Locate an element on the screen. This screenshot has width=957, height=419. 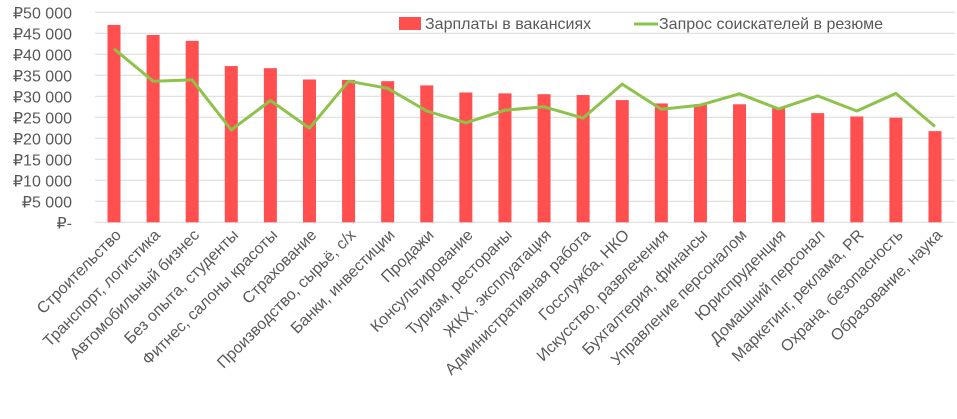
legend-label-line: Запрос соискателей в резюме is located at coordinates (771, 24).